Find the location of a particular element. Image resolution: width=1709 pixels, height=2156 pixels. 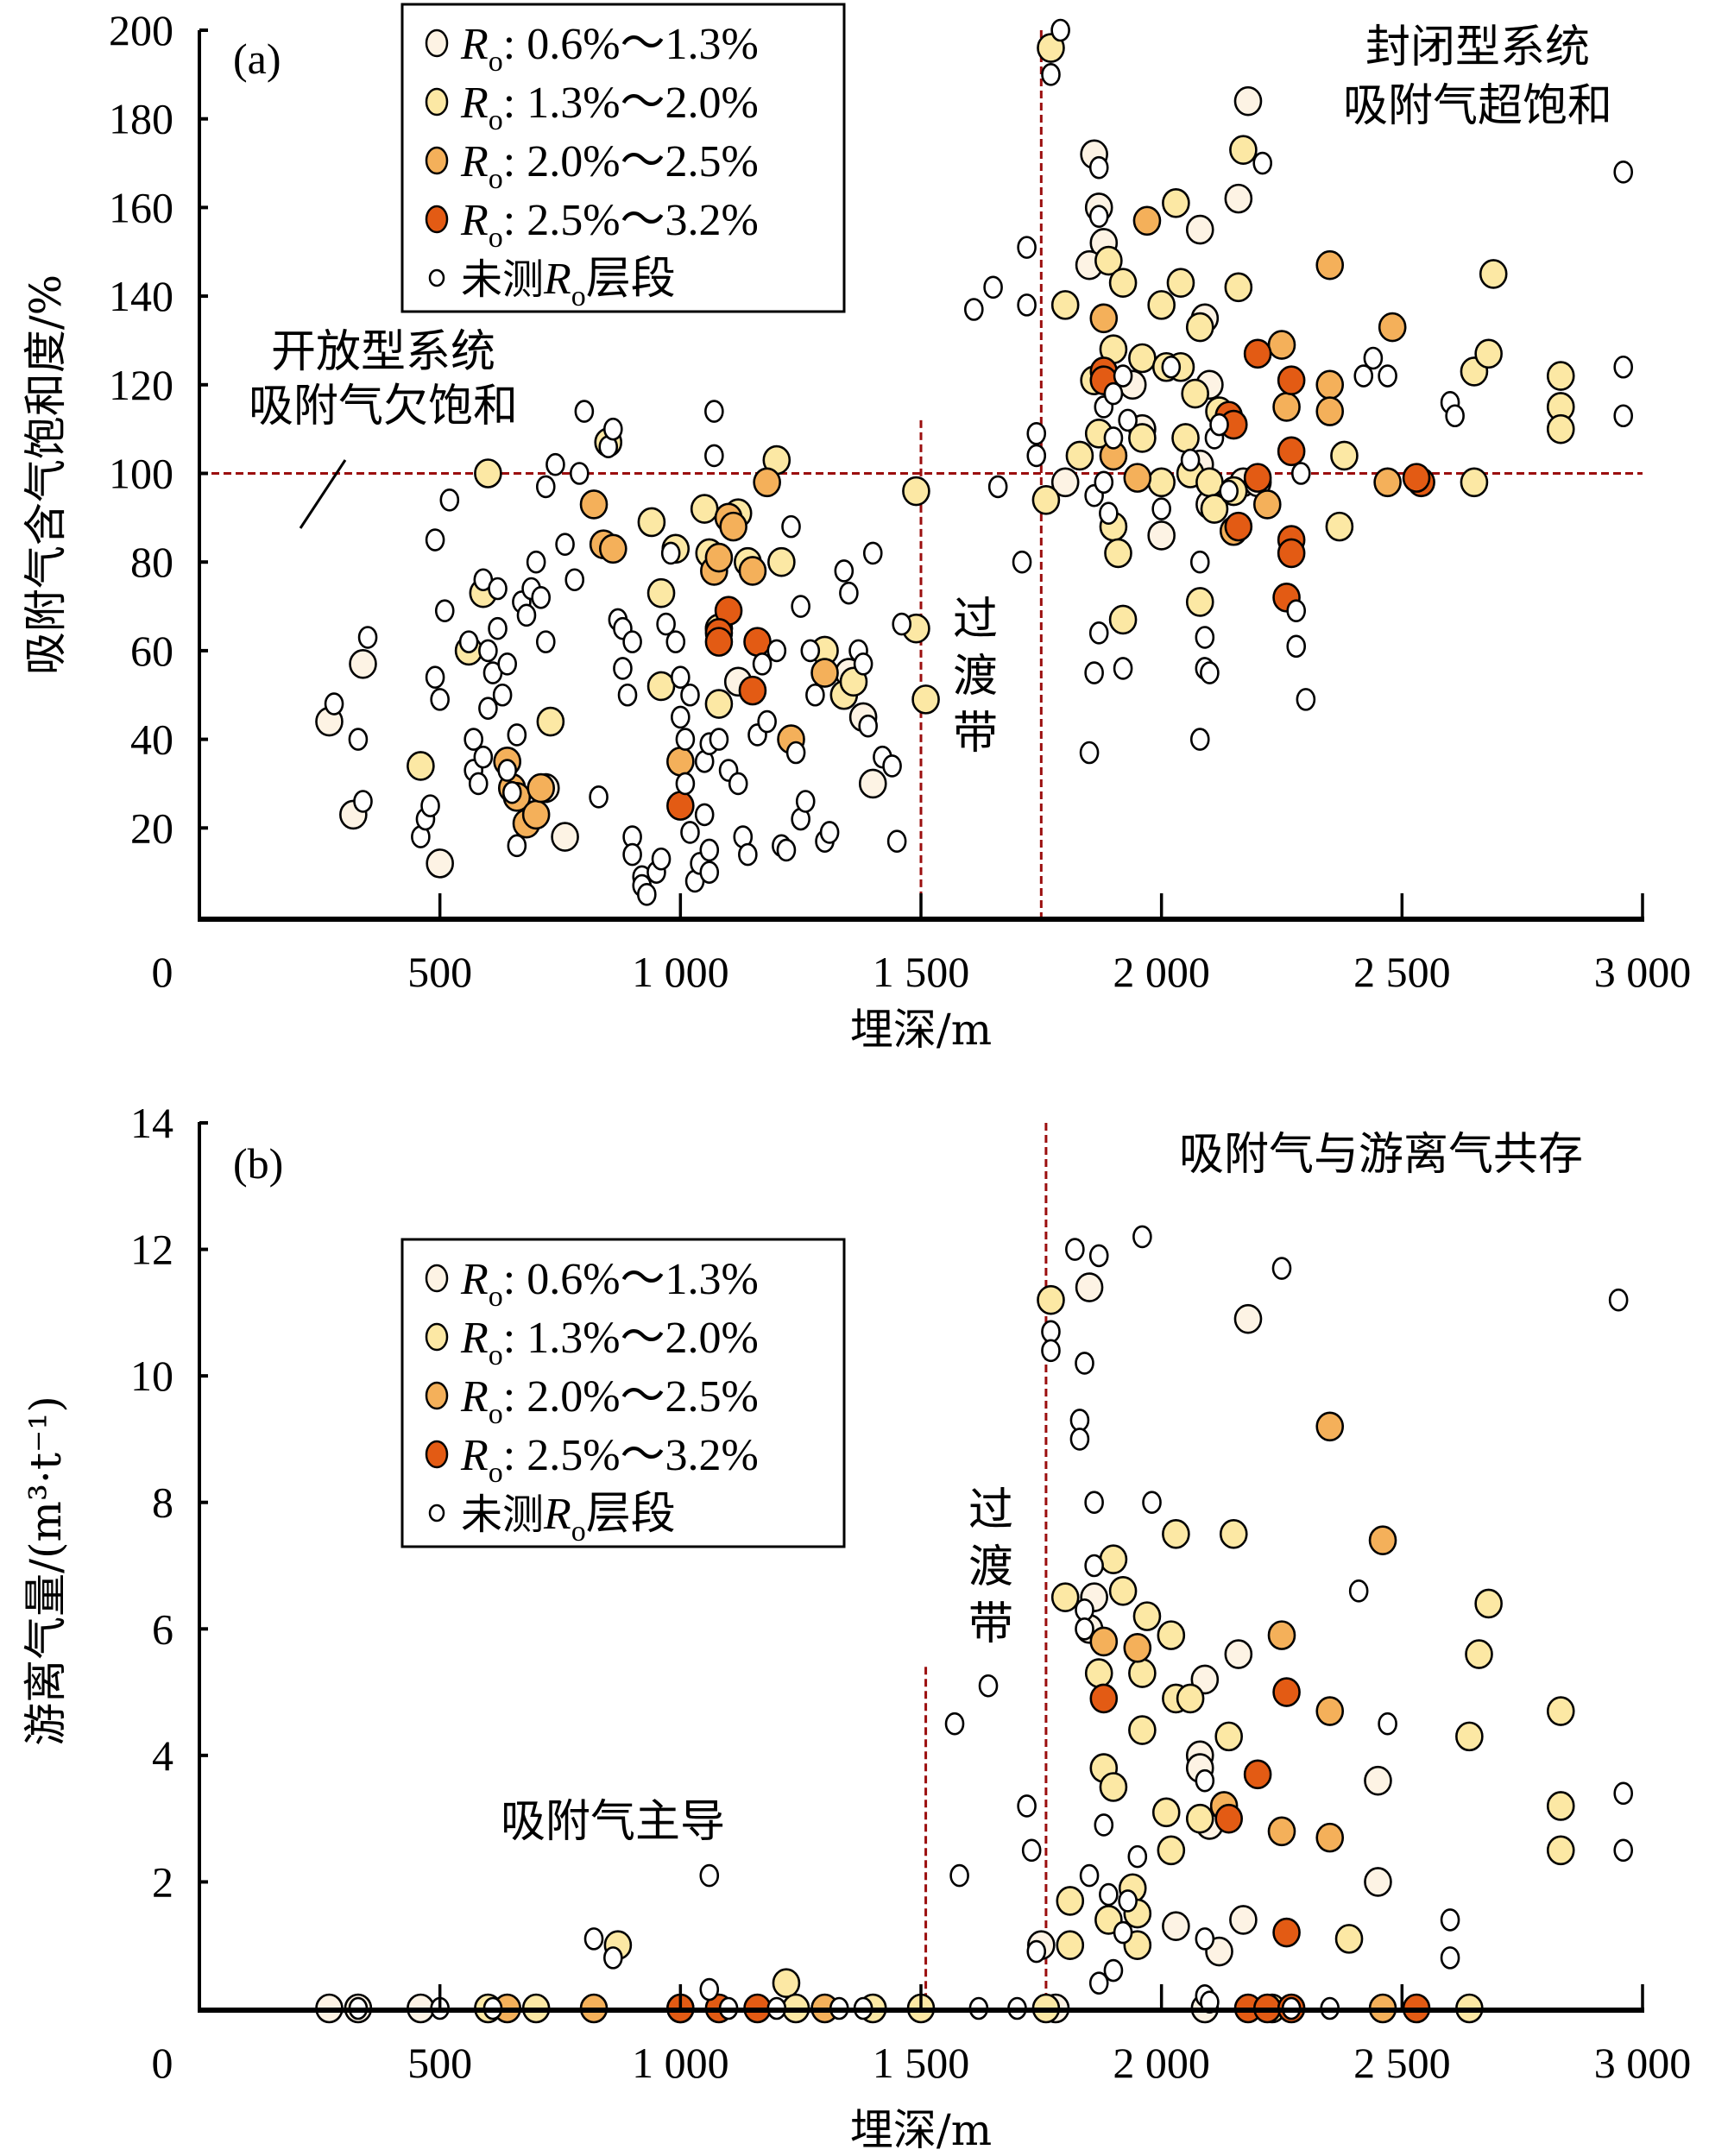

x-tick-label: 2 000 is located at coordinates (1161, 972).